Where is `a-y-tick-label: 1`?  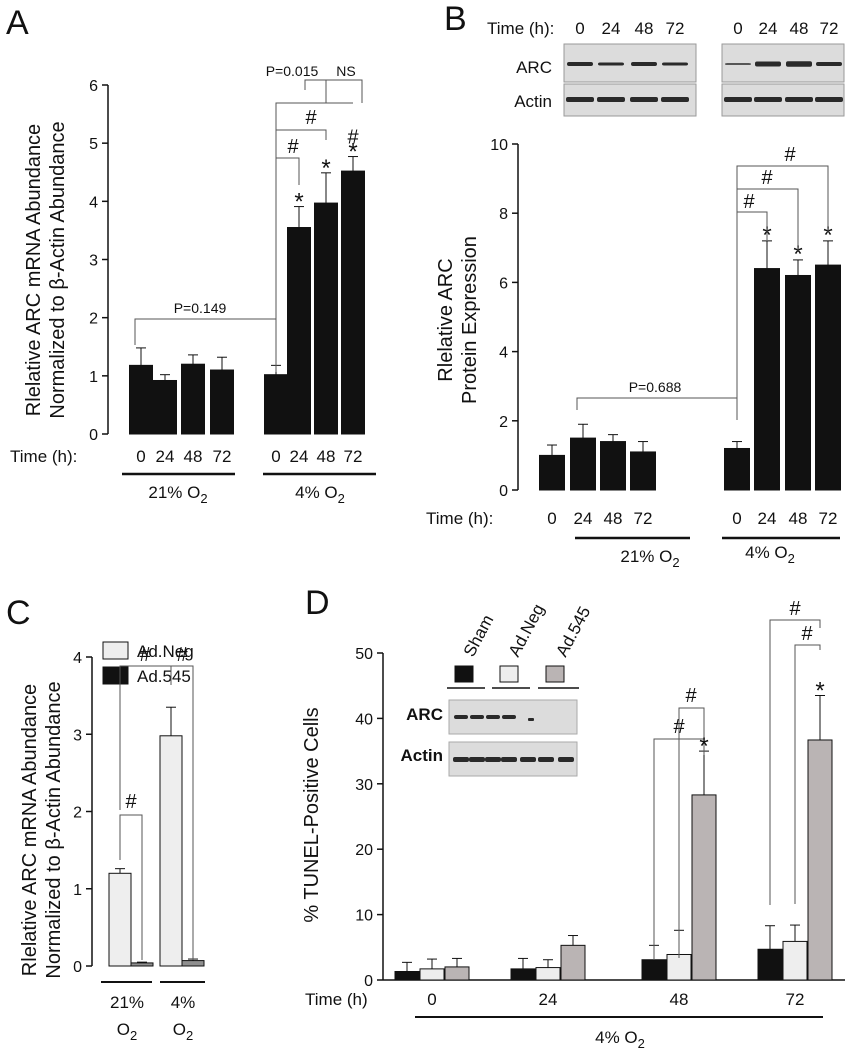
a-y-tick-label: 1 is located at coordinates (93, 377).